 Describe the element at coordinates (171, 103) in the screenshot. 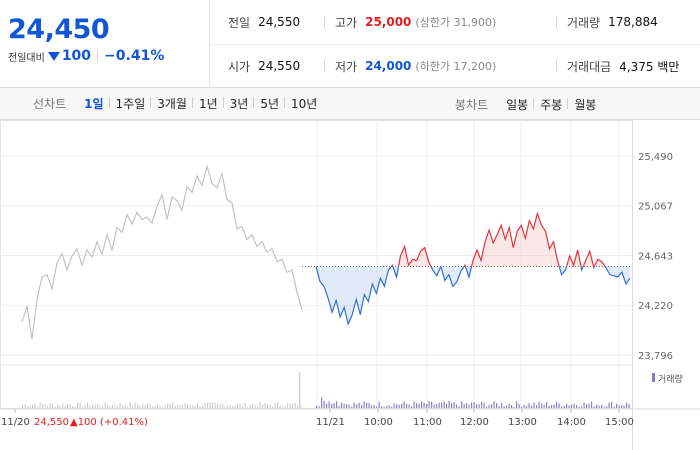

I see `line-period-tab-2: 3개월` at that location.